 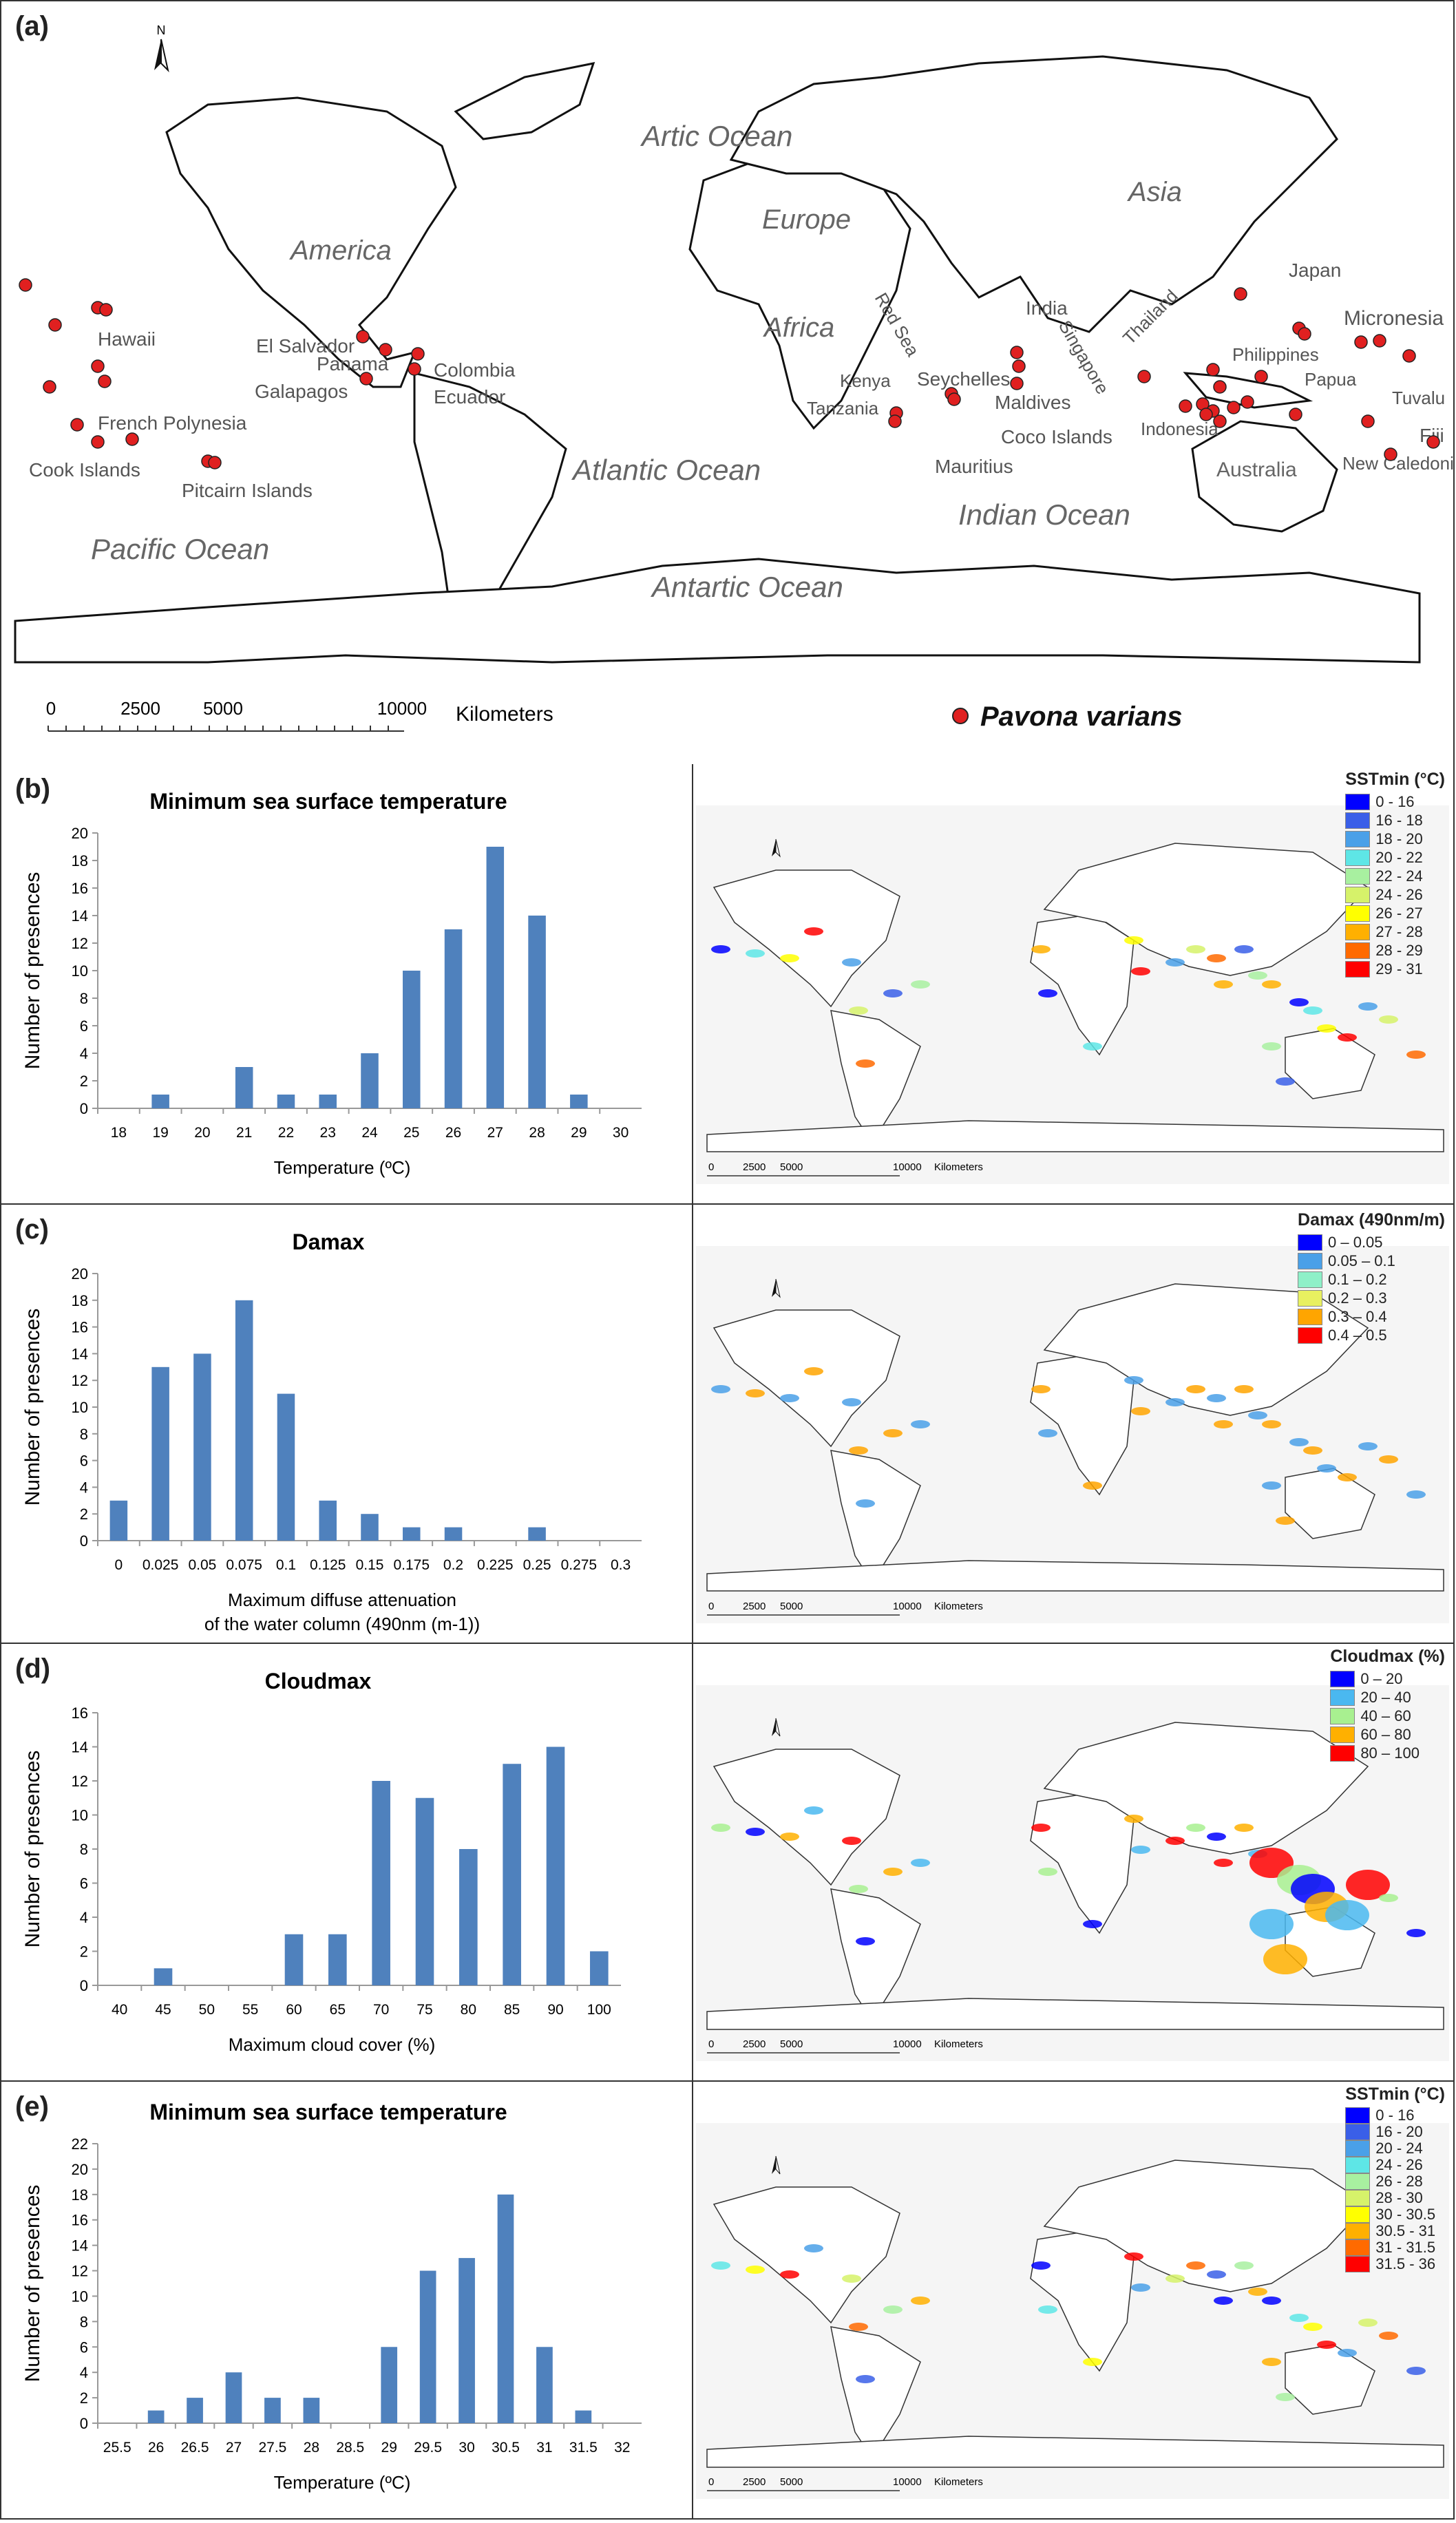 I want to click on place-label: India, so click(x=1047, y=308).